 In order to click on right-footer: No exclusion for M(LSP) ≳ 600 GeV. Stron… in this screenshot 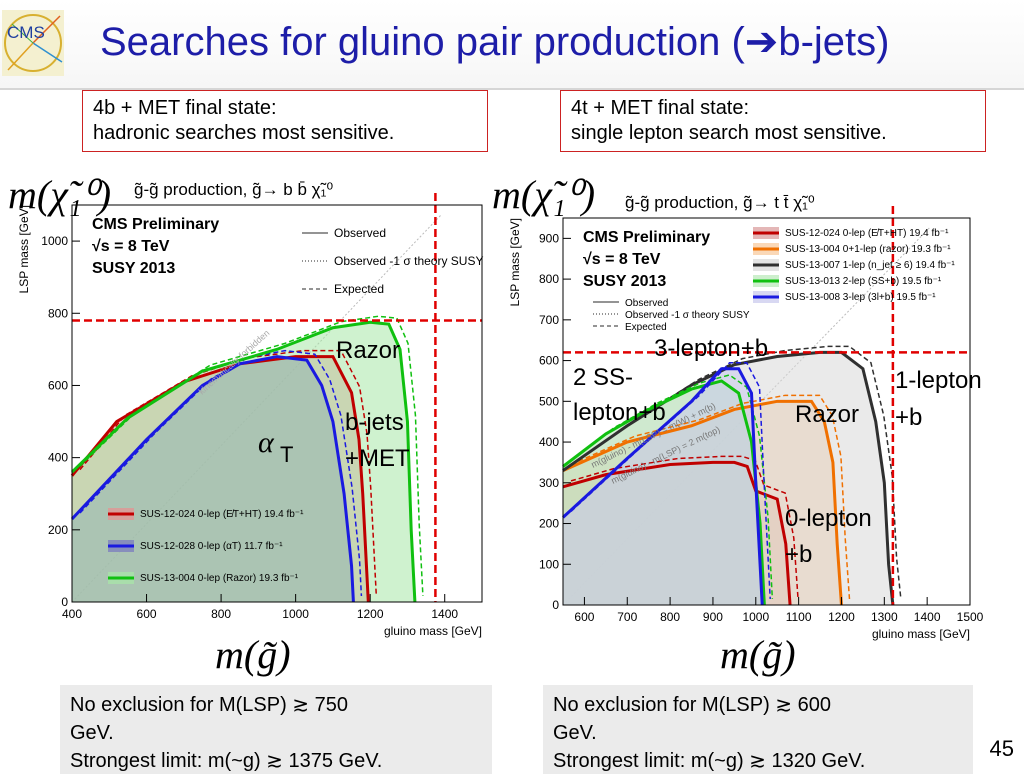, I will do `click(758, 729)`.